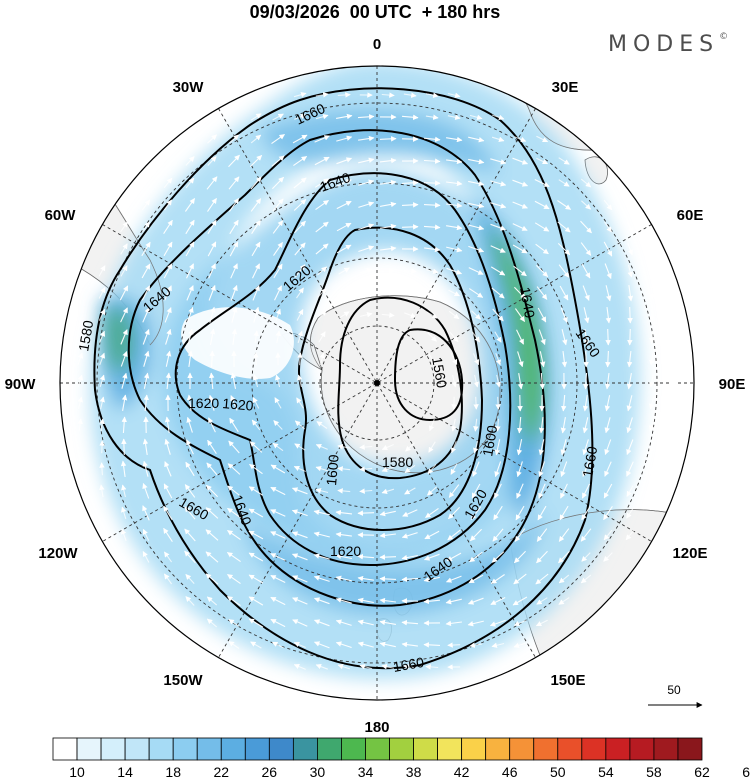 Image resolution: width=750 pixels, height=782 pixels. I want to click on colorbar-label: 10, so click(77, 772).